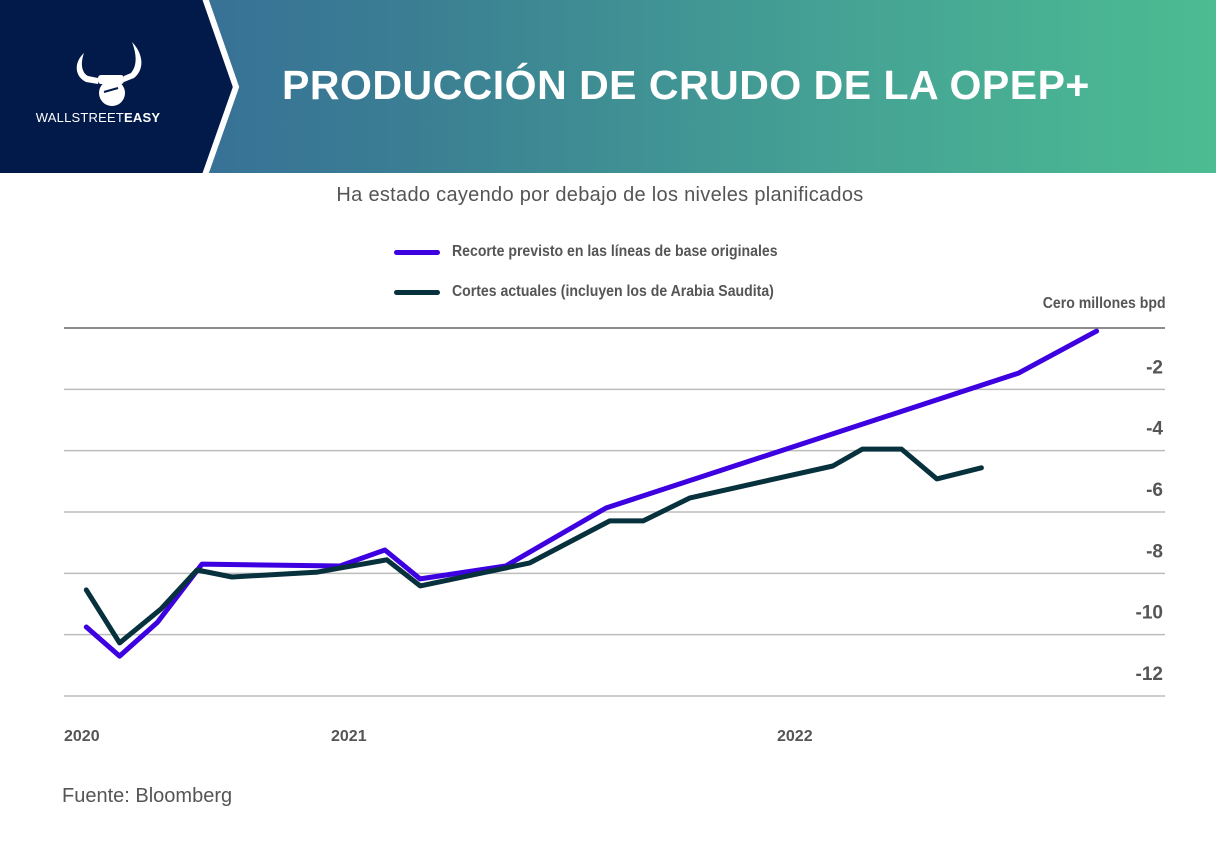 The image size is (1216, 850). Describe the element at coordinates (142, 117) in the screenshot. I see `brand-name-bold: EASY` at that location.